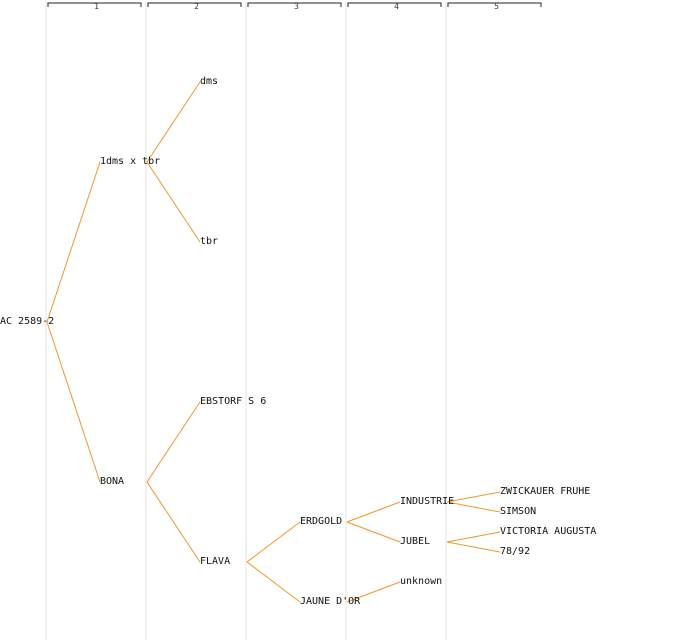  I want to click on pedigree-node-ac-2589-2: AC 2589-2, so click(27, 321).